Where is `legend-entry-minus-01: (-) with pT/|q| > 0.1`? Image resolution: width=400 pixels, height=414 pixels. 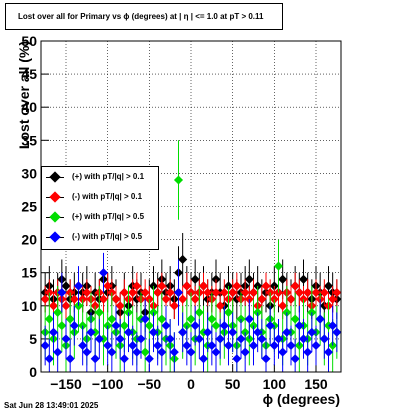
legend-entry-minus-01: (-) with pT/|q| > 0.1 is located at coordinates (100, 198).